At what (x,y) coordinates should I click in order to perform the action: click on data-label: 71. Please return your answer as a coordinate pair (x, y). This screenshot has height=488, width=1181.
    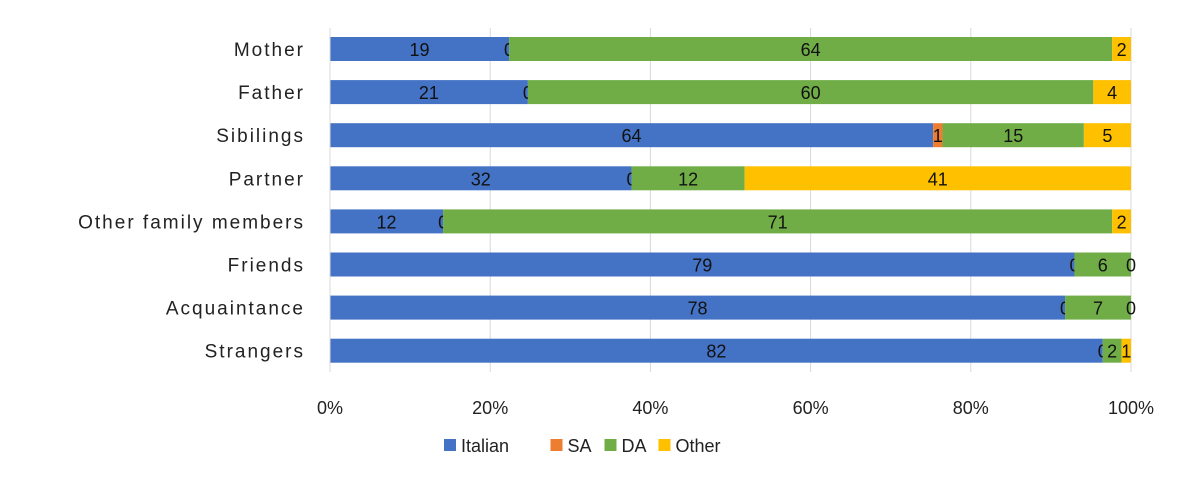
    Looking at the image, I should click on (778, 222).